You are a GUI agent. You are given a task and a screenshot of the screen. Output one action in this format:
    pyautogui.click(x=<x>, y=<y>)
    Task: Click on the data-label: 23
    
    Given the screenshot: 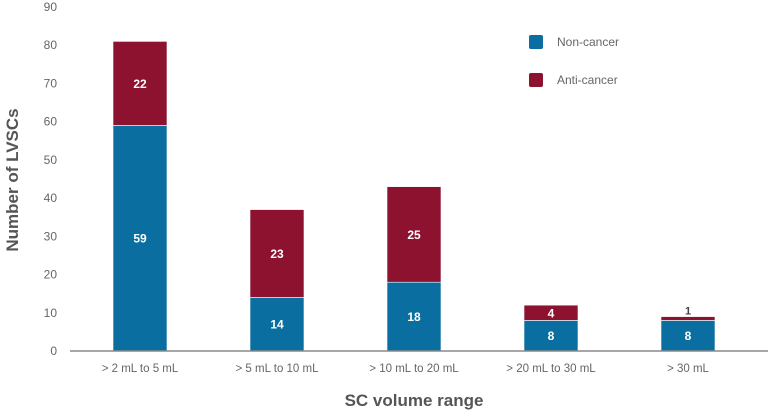 What is the action you would take?
    pyautogui.click(x=277, y=254)
    